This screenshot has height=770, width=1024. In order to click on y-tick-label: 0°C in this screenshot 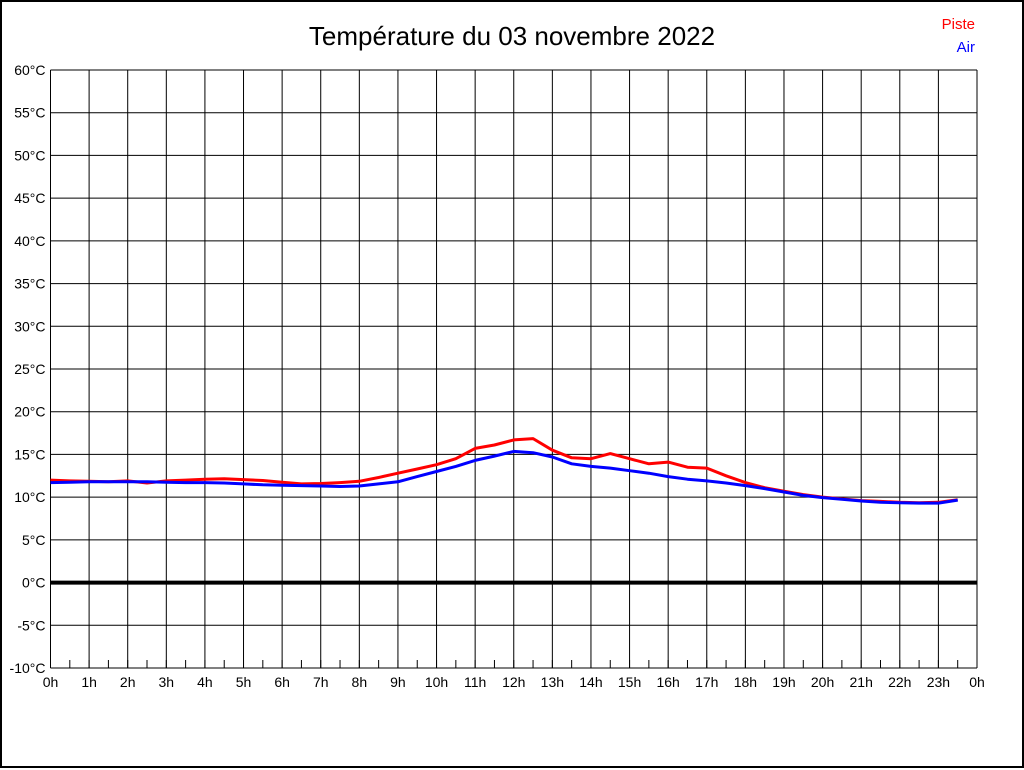, I will do `click(34, 583)`.